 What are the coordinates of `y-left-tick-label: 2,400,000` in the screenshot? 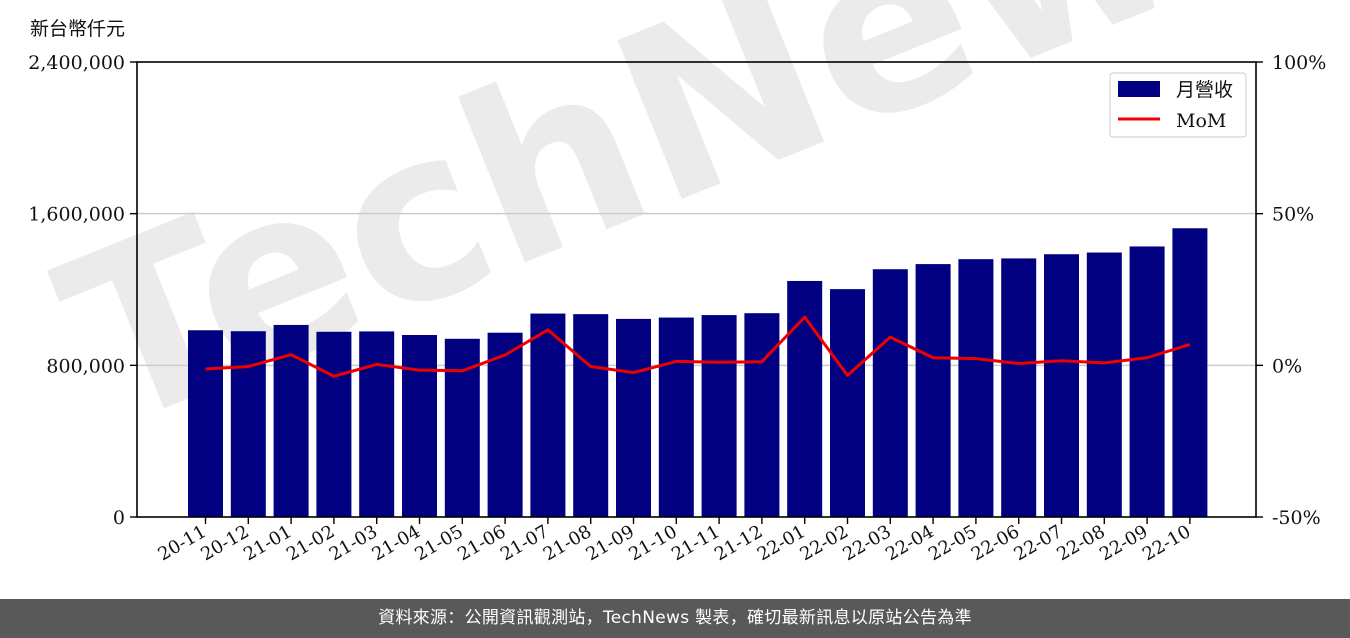 It's located at (76, 63).